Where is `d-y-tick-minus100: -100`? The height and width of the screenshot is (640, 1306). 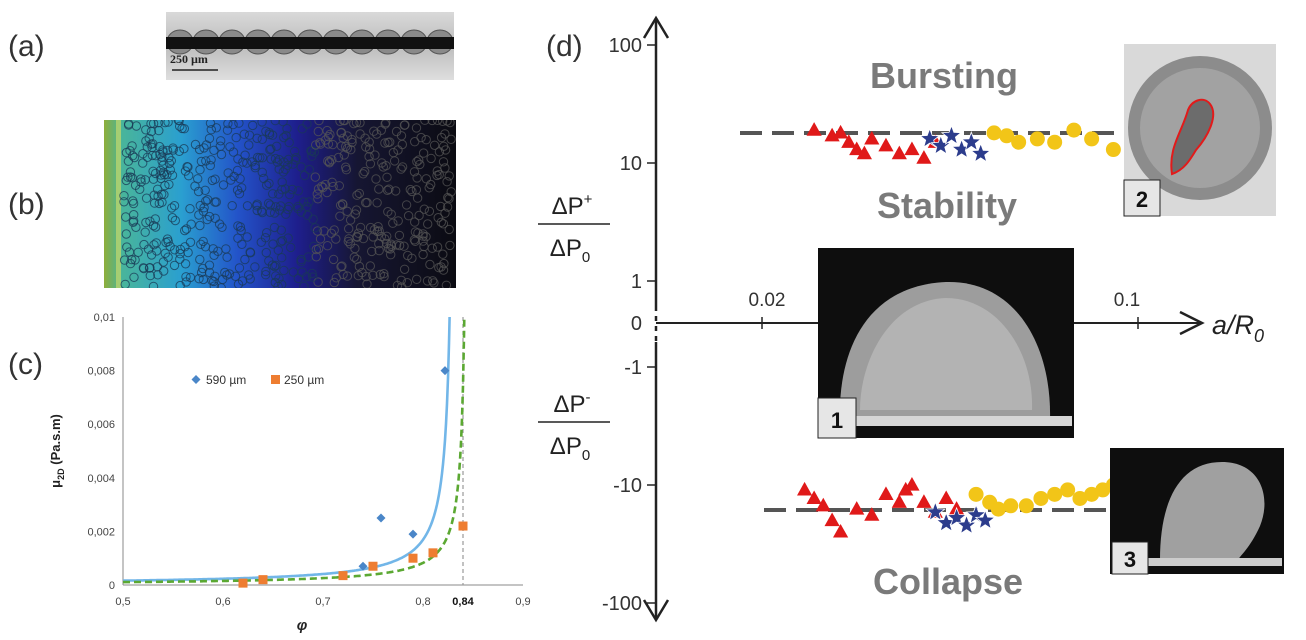 d-y-tick-minus100: -100 is located at coordinates (622, 604).